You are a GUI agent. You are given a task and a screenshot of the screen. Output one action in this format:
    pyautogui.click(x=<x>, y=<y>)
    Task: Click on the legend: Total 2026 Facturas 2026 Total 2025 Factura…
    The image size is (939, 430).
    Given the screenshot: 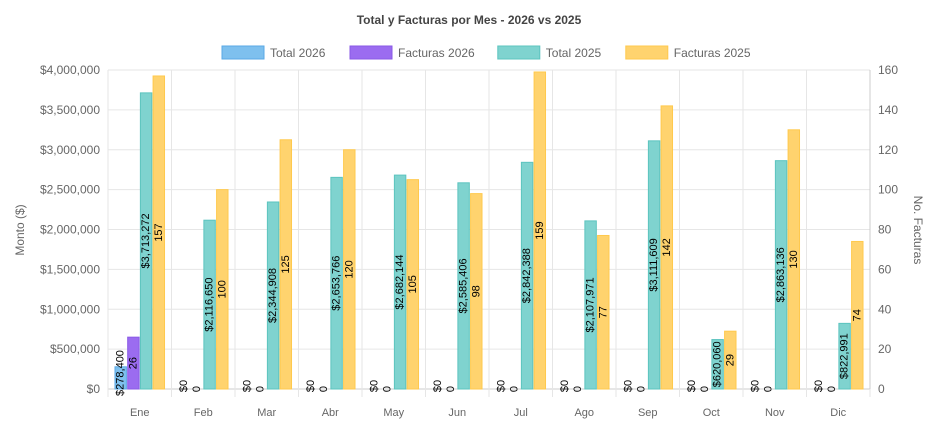 What is the action you would take?
    pyautogui.click(x=486, y=52)
    